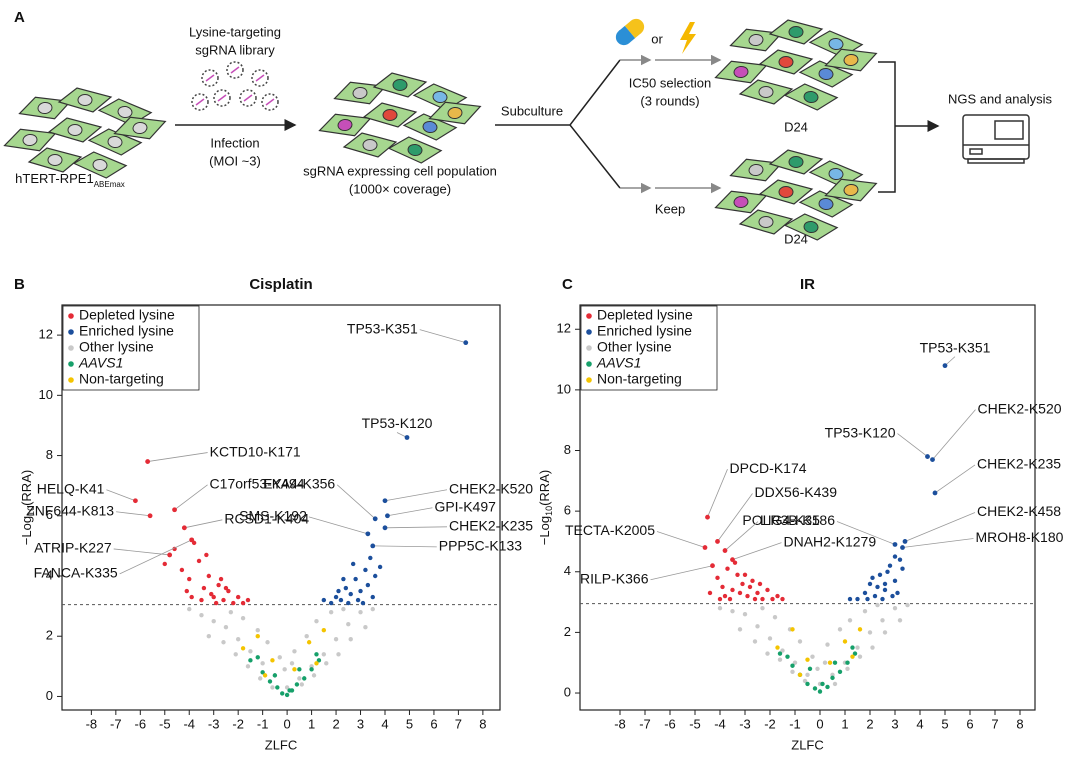 This screenshot has height=767, width=1080. Describe the element at coordinates (670, 208) in the screenshot. I see `keep-text: Keep` at that location.